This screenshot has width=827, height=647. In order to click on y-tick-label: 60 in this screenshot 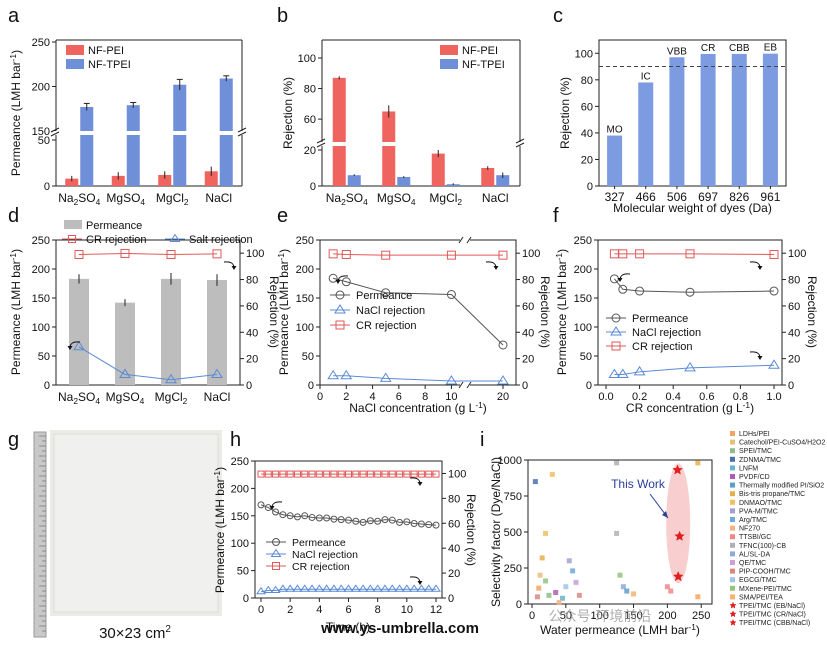, I will do `click(587, 107)`.